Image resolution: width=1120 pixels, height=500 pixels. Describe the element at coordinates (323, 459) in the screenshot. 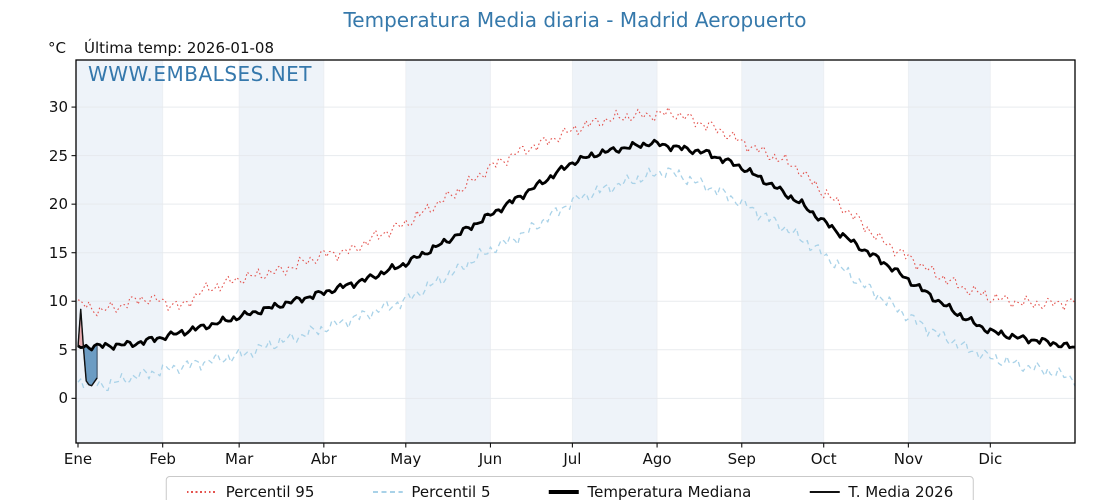

I see `x-tick-label: Abr` at that location.